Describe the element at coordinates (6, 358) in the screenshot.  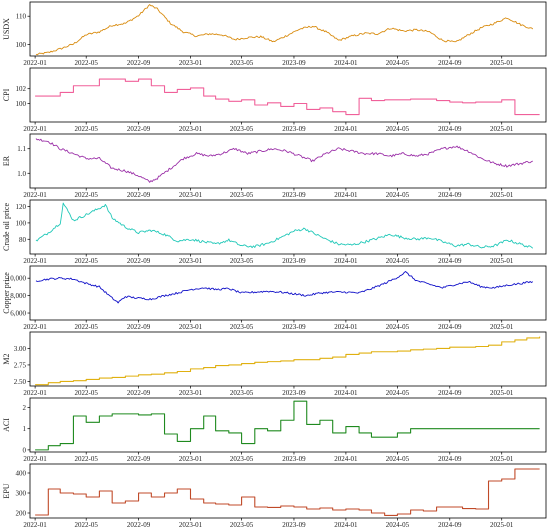
I see `y-axis-label: M2` at that location.